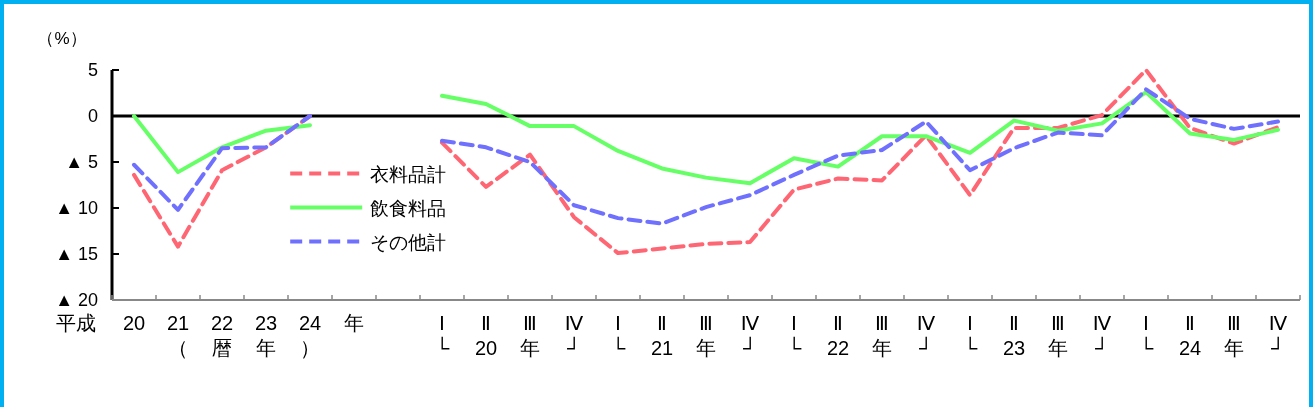 The image size is (1313, 407). What do you see at coordinates (62, 38) in the screenshot?
I see `y-axis-title: （%）` at bounding box center [62, 38].